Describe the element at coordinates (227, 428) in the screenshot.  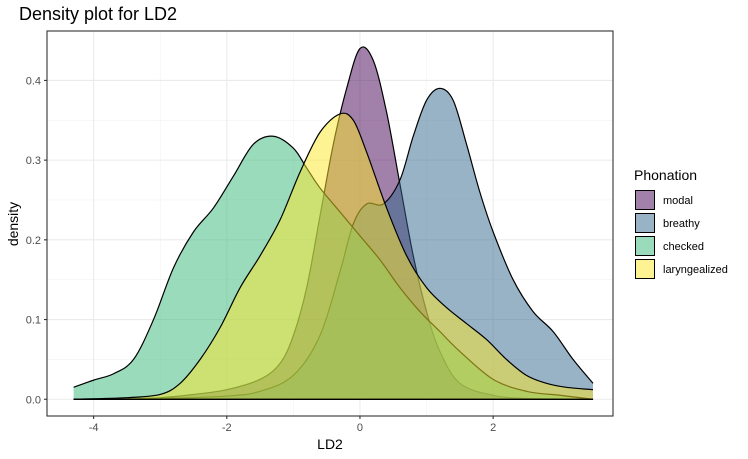
I see `x-tick-label: -2` at that location.